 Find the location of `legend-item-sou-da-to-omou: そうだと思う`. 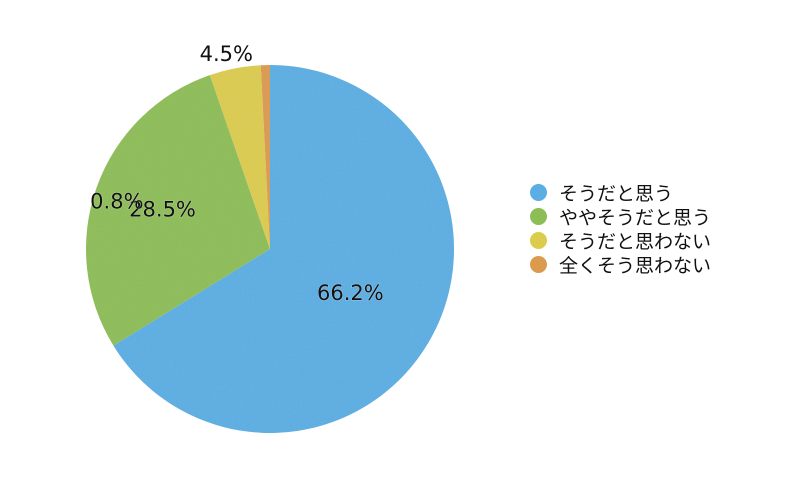

legend-item-sou-da-to-omou: そうだと思う is located at coordinates (660, 192).